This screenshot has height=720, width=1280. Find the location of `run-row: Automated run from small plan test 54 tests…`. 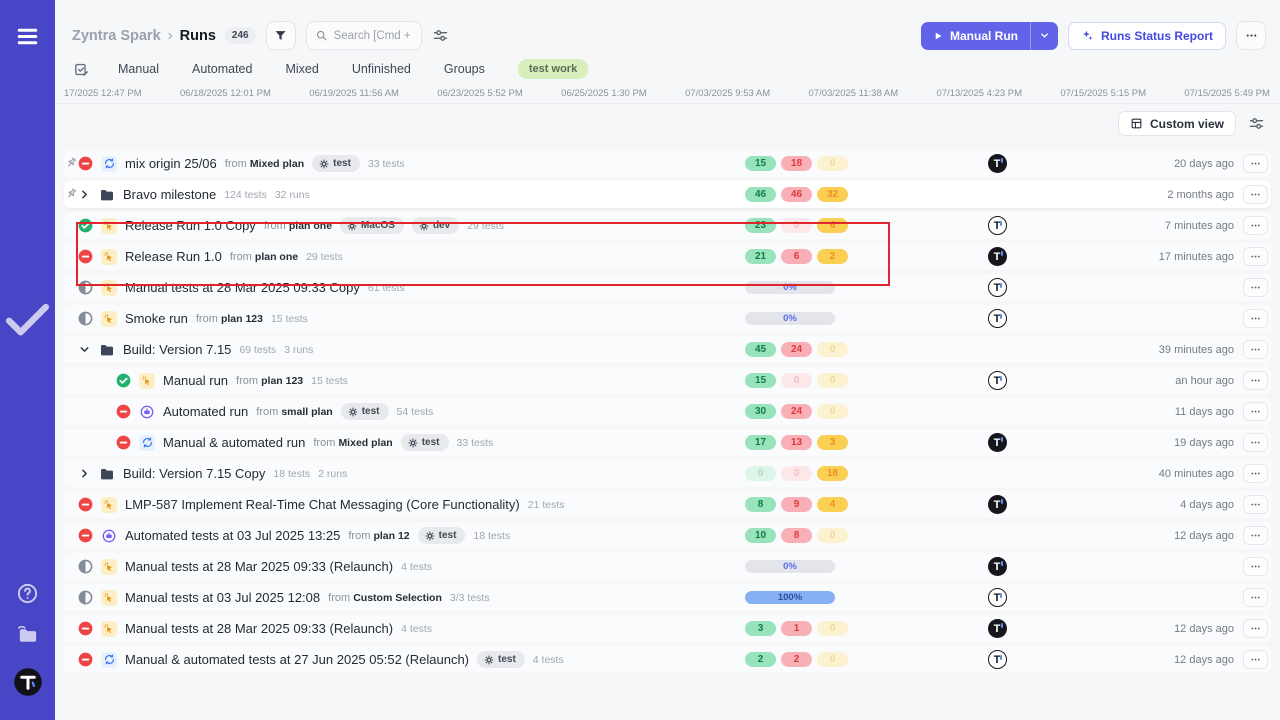

run-row: Automated run from small plan test 54 tests… is located at coordinates (667, 411).